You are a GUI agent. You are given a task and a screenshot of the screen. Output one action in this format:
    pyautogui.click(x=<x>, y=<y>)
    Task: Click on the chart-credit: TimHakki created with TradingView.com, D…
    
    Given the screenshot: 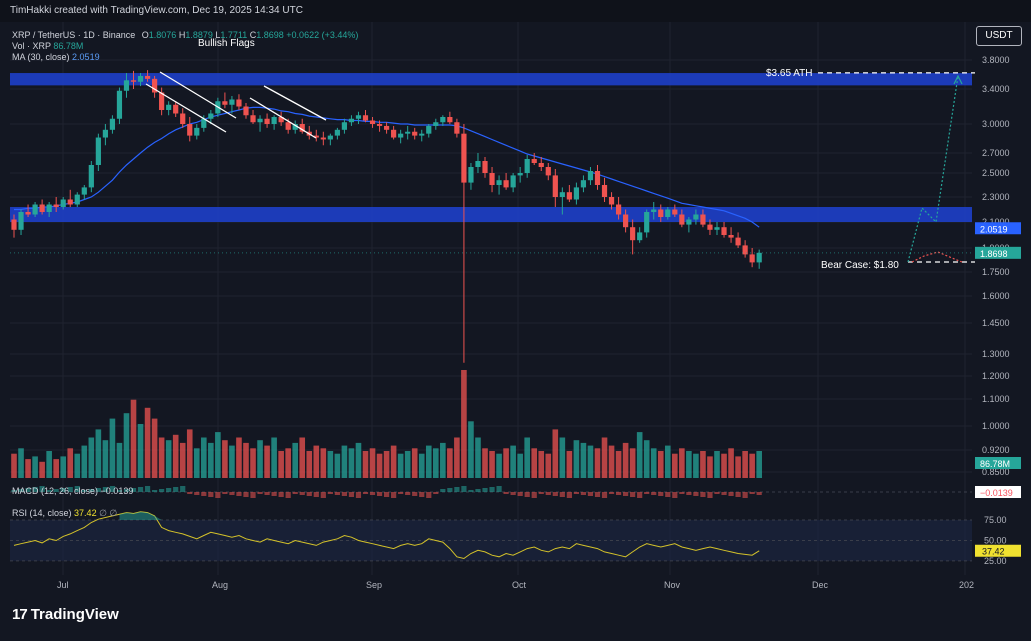 What is the action you would take?
    pyautogui.click(x=156, y=10)
    